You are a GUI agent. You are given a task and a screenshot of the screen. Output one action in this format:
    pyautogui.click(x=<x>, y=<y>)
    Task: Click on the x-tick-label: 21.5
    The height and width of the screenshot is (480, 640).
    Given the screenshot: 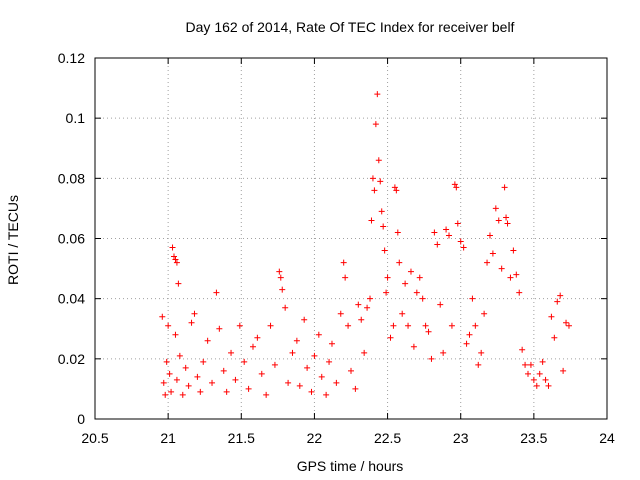 What is the action you would take?
    pyautogui.click(x=241, y=438)
    